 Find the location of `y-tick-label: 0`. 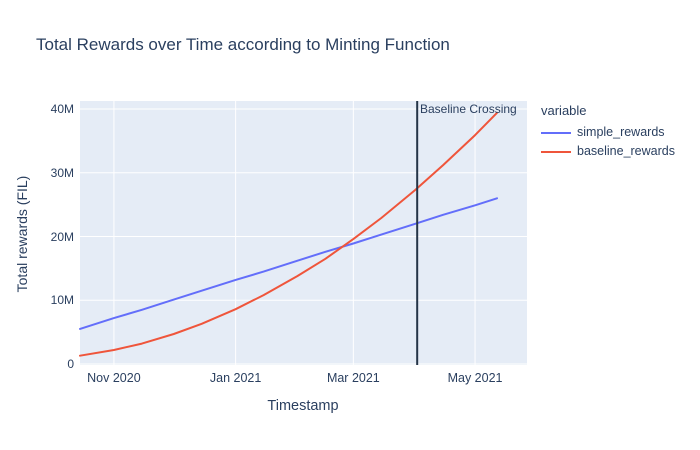

y-tick-label: 0 is located at coordinates (70, 364).